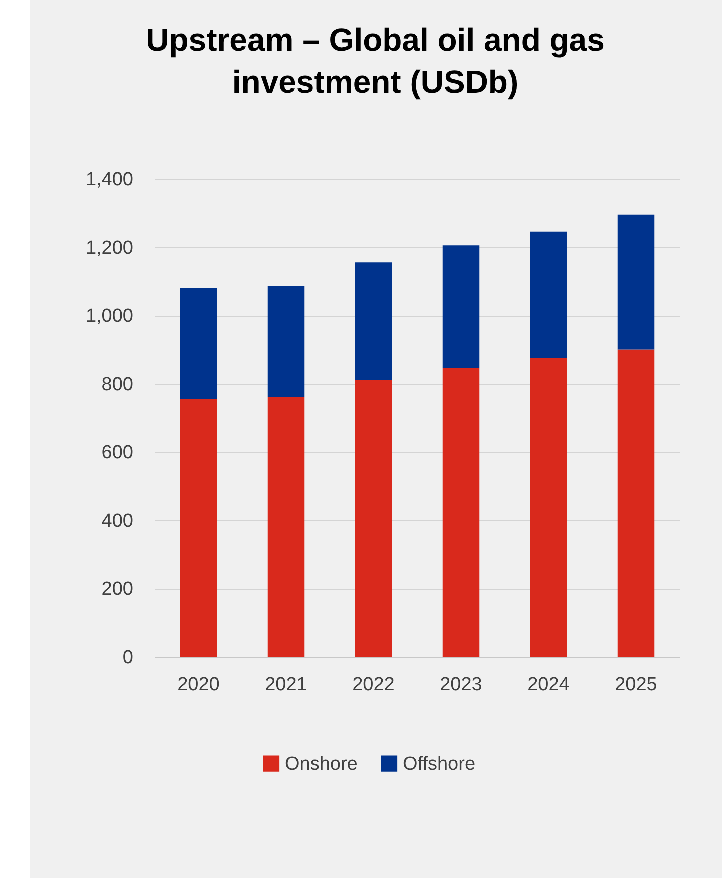 This screenshot has height=878, width=722. Describe the element at coordinates (286, 685) in the screenshot. I see `x-tick-label: 2021` at that location.